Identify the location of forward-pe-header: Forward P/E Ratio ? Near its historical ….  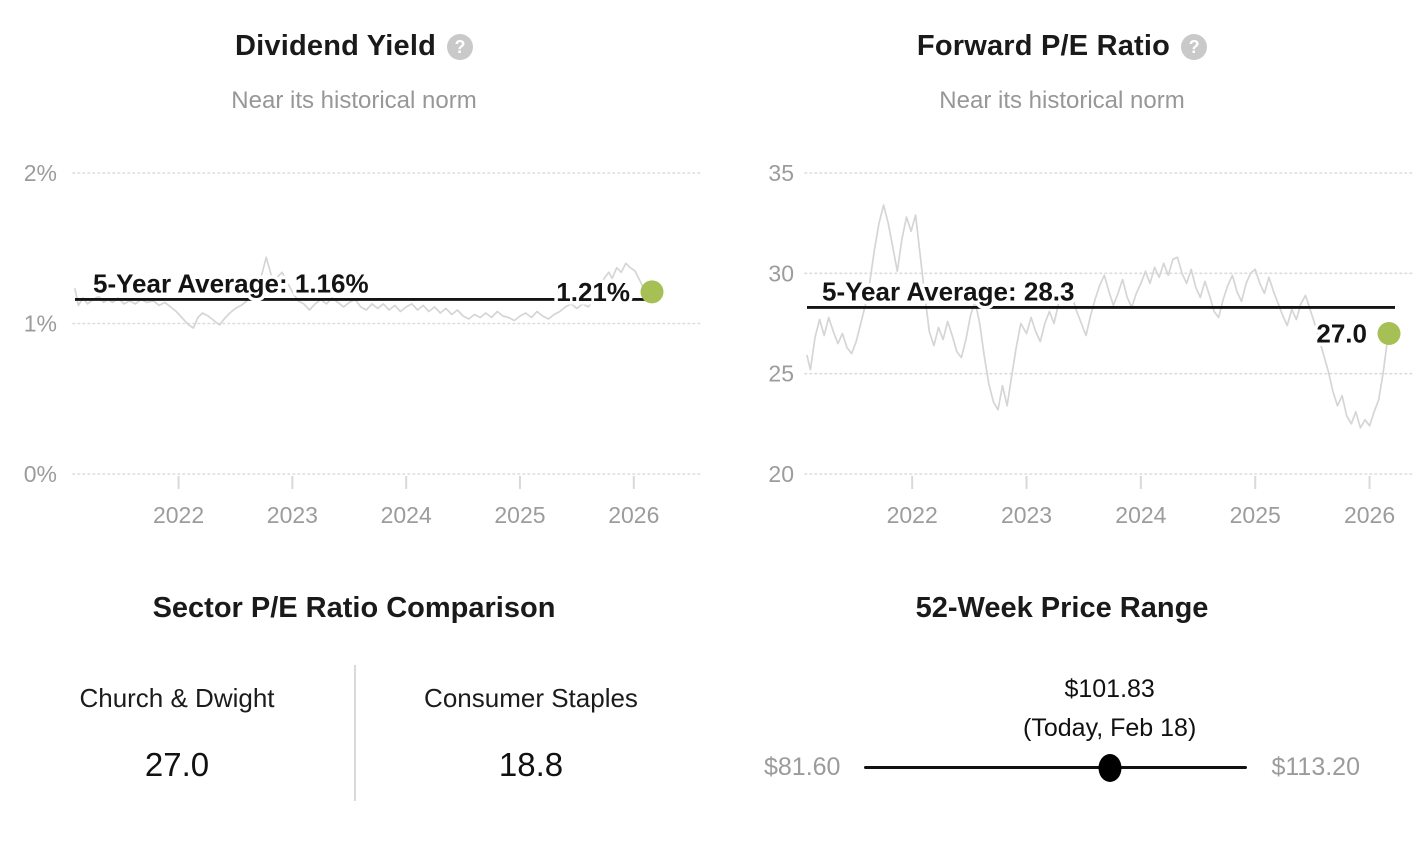
(1062, 57).